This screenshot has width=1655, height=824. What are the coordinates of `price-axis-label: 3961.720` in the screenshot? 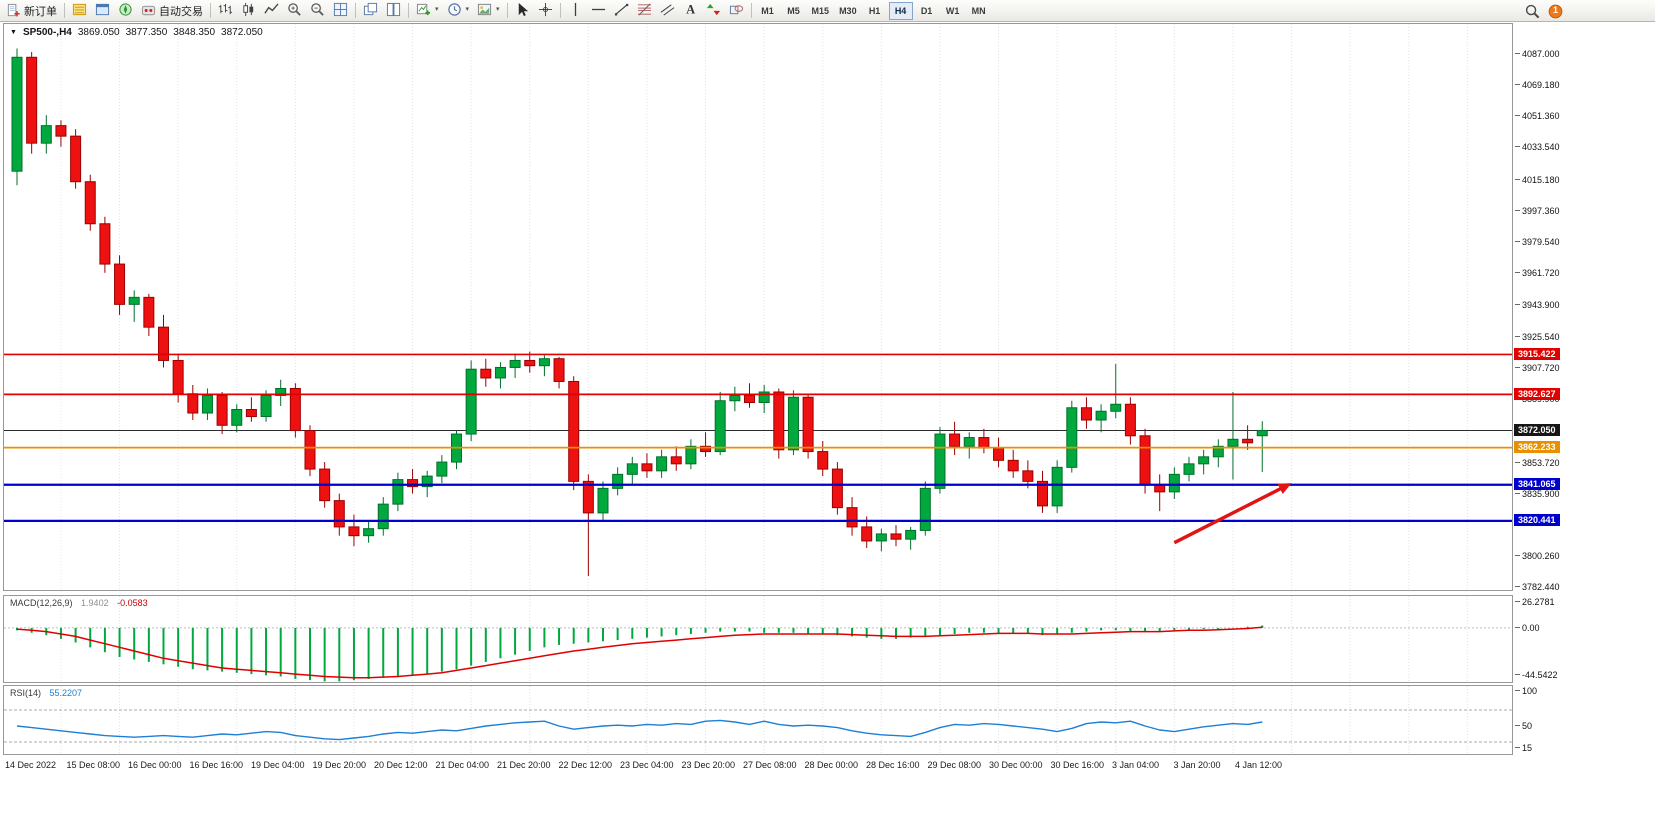 It's located at (1537, 273).